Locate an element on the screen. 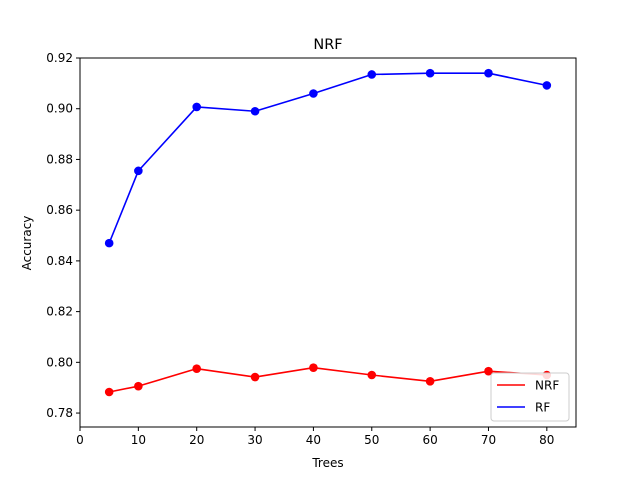 The height and width of the screenshot is (480, 640). legend-label-rf: RF is located at coordinates (542, 408).